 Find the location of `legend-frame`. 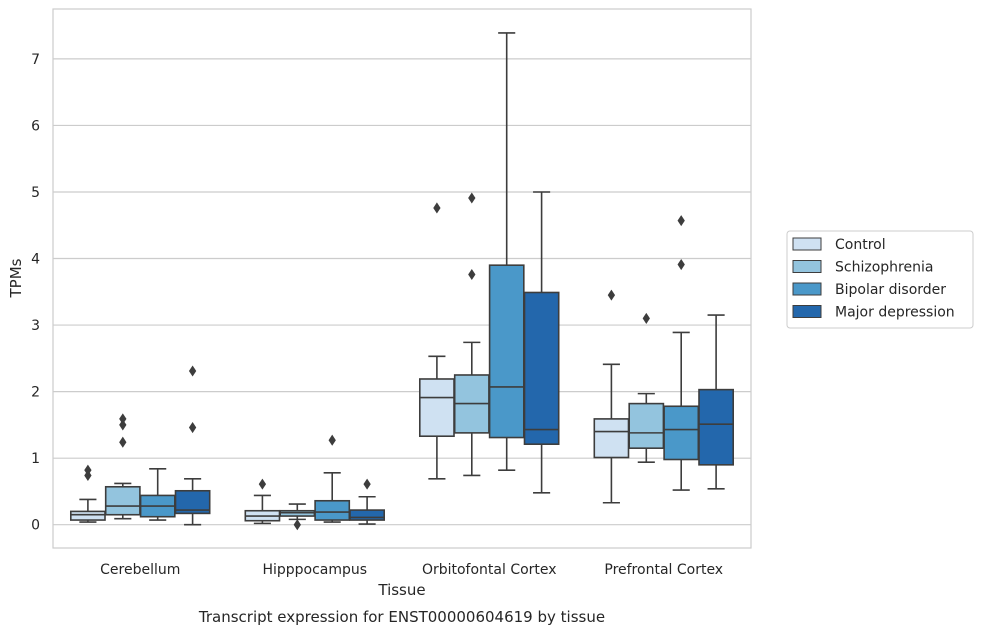

legend-frame is located at coordinates (880, 279).